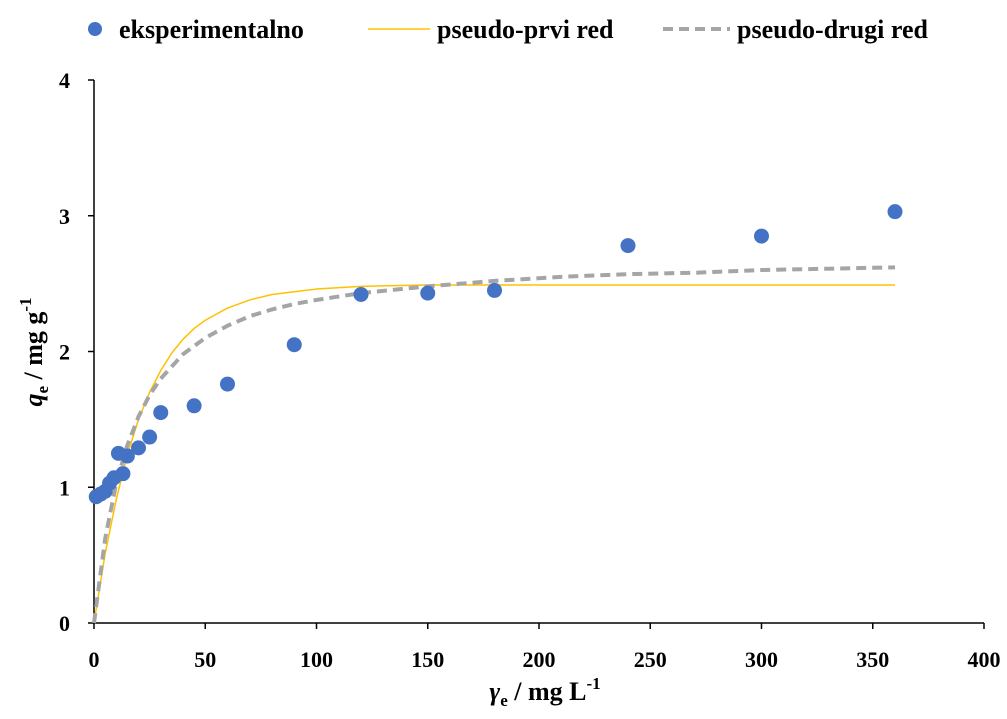 The width and height of the screenshot is (1007, 719). What do you see at coordinates (593, 683) in the screenshot?
I see `x-axis-title-superscript: -1` at bounding box center [593, 683].